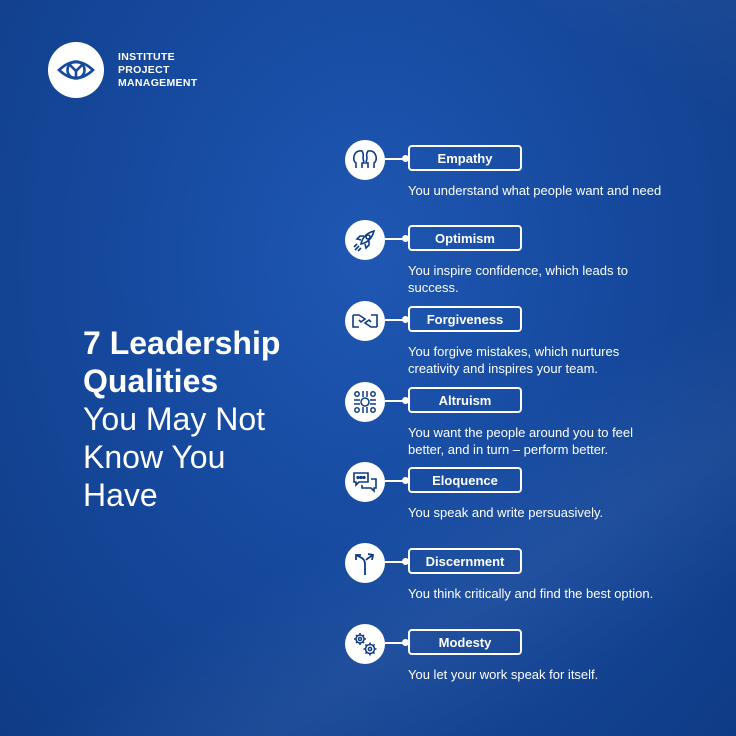  I want to click on title-light-line: You May Not, so click(174, 419).